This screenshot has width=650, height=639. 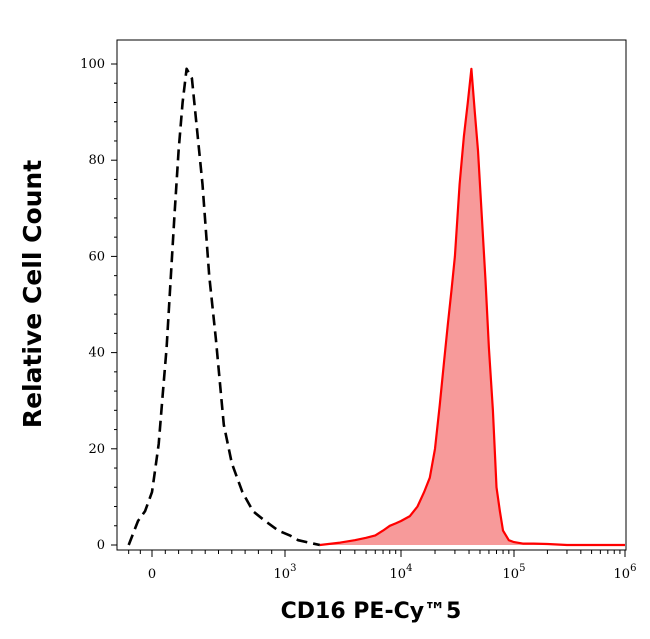 What do you see at coordinates (92, 64) in the screenshot?
I see `y-tick-label: 100` at bounding box center [92, 64].